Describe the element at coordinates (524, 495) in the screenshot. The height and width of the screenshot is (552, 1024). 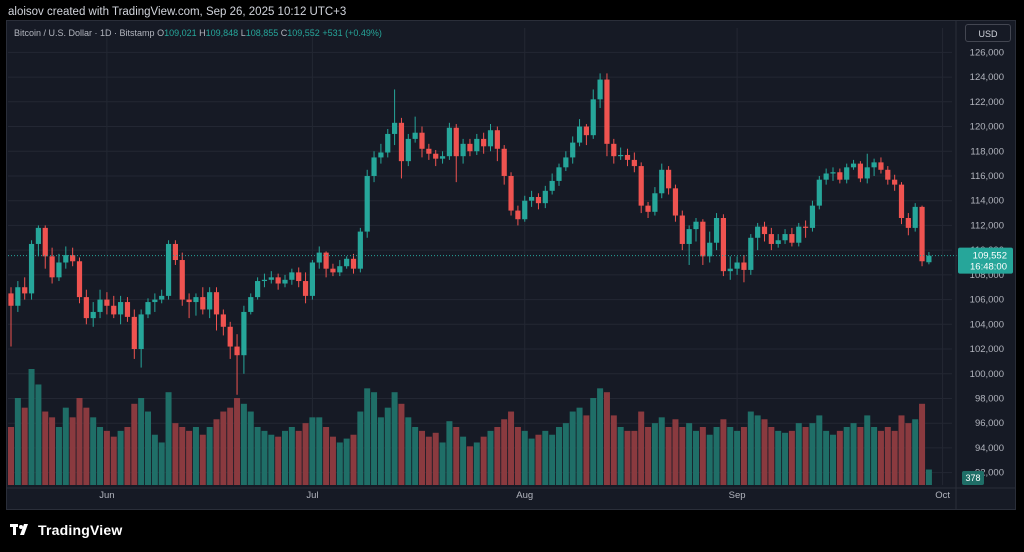
I see `x-tick-label: Aug` at that location.